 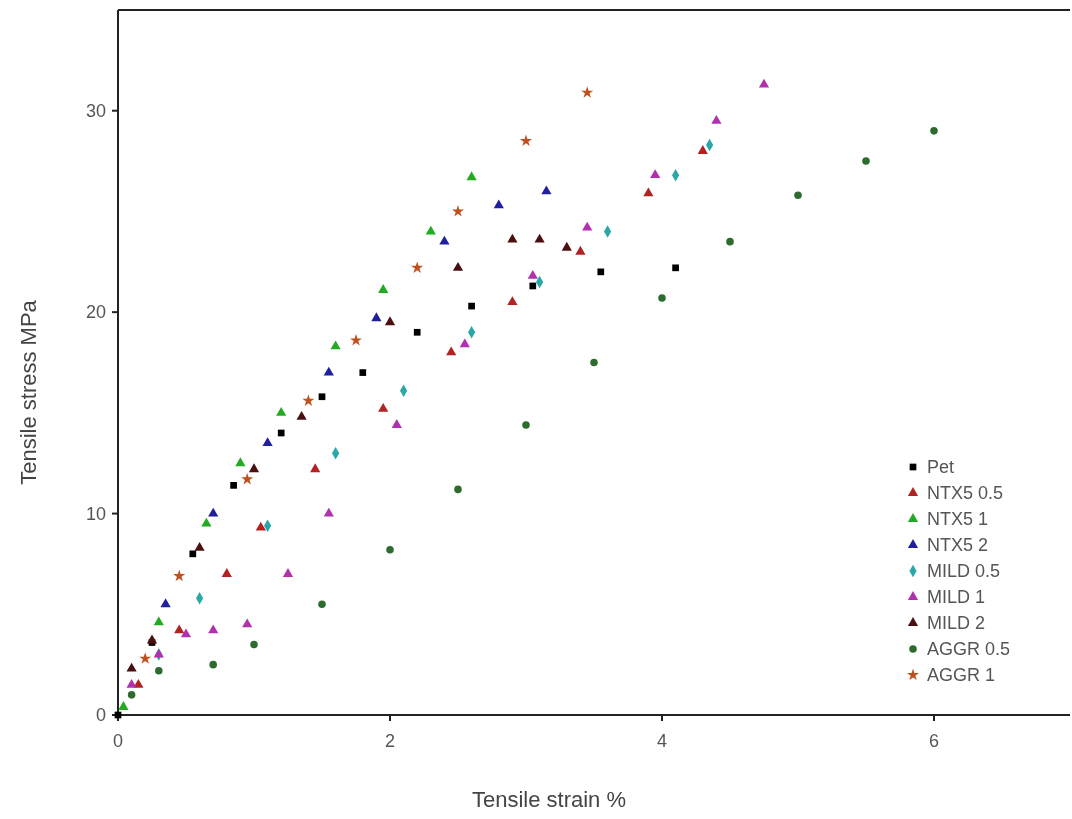 I want to click on legend-label: NTX5 1, so click(x=958, y=519).